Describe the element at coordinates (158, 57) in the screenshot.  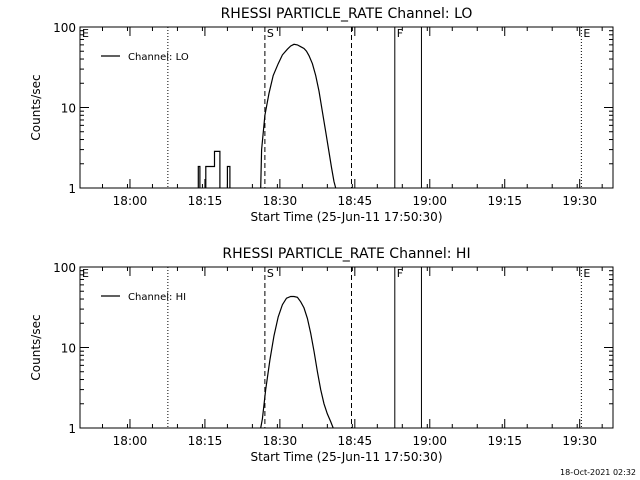
I see `legend-label: Channel: LO` at that location.